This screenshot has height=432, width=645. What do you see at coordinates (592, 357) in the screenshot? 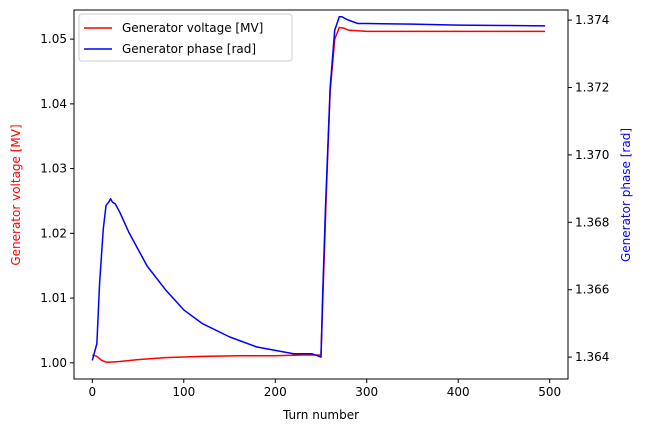
I see `right-y-tick-label: 1.364` at bounding box center [592, 357].